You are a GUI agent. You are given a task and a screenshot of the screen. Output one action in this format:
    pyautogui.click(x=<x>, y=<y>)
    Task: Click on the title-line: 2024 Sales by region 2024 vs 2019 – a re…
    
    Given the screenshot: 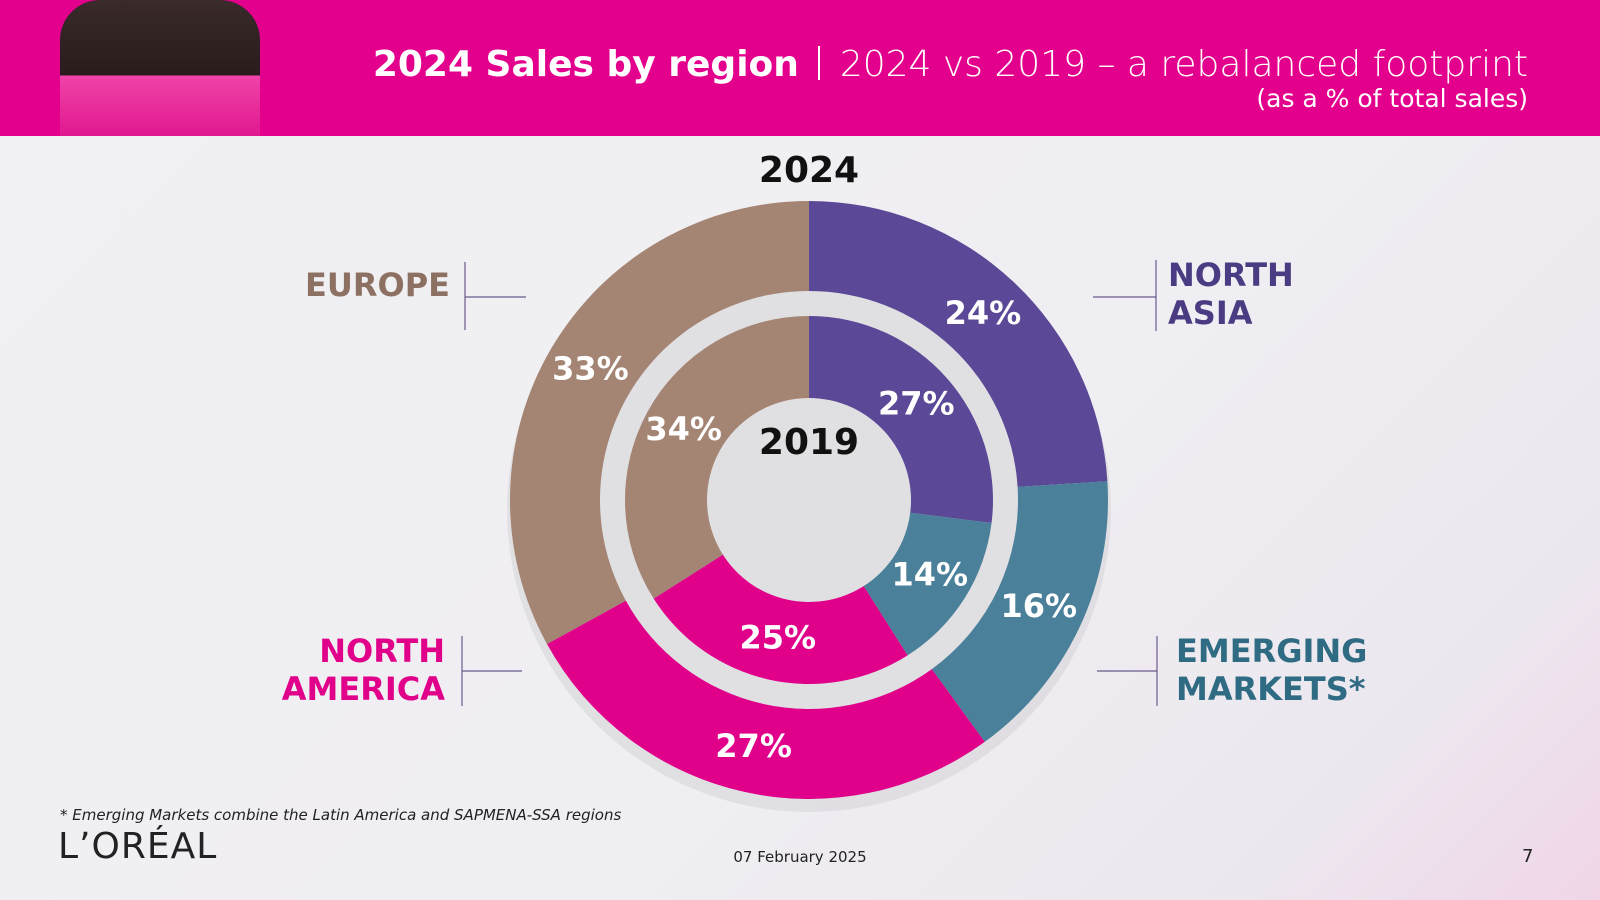 What is the action you would take?
    pyautogui.click(x=950, y=64)
    